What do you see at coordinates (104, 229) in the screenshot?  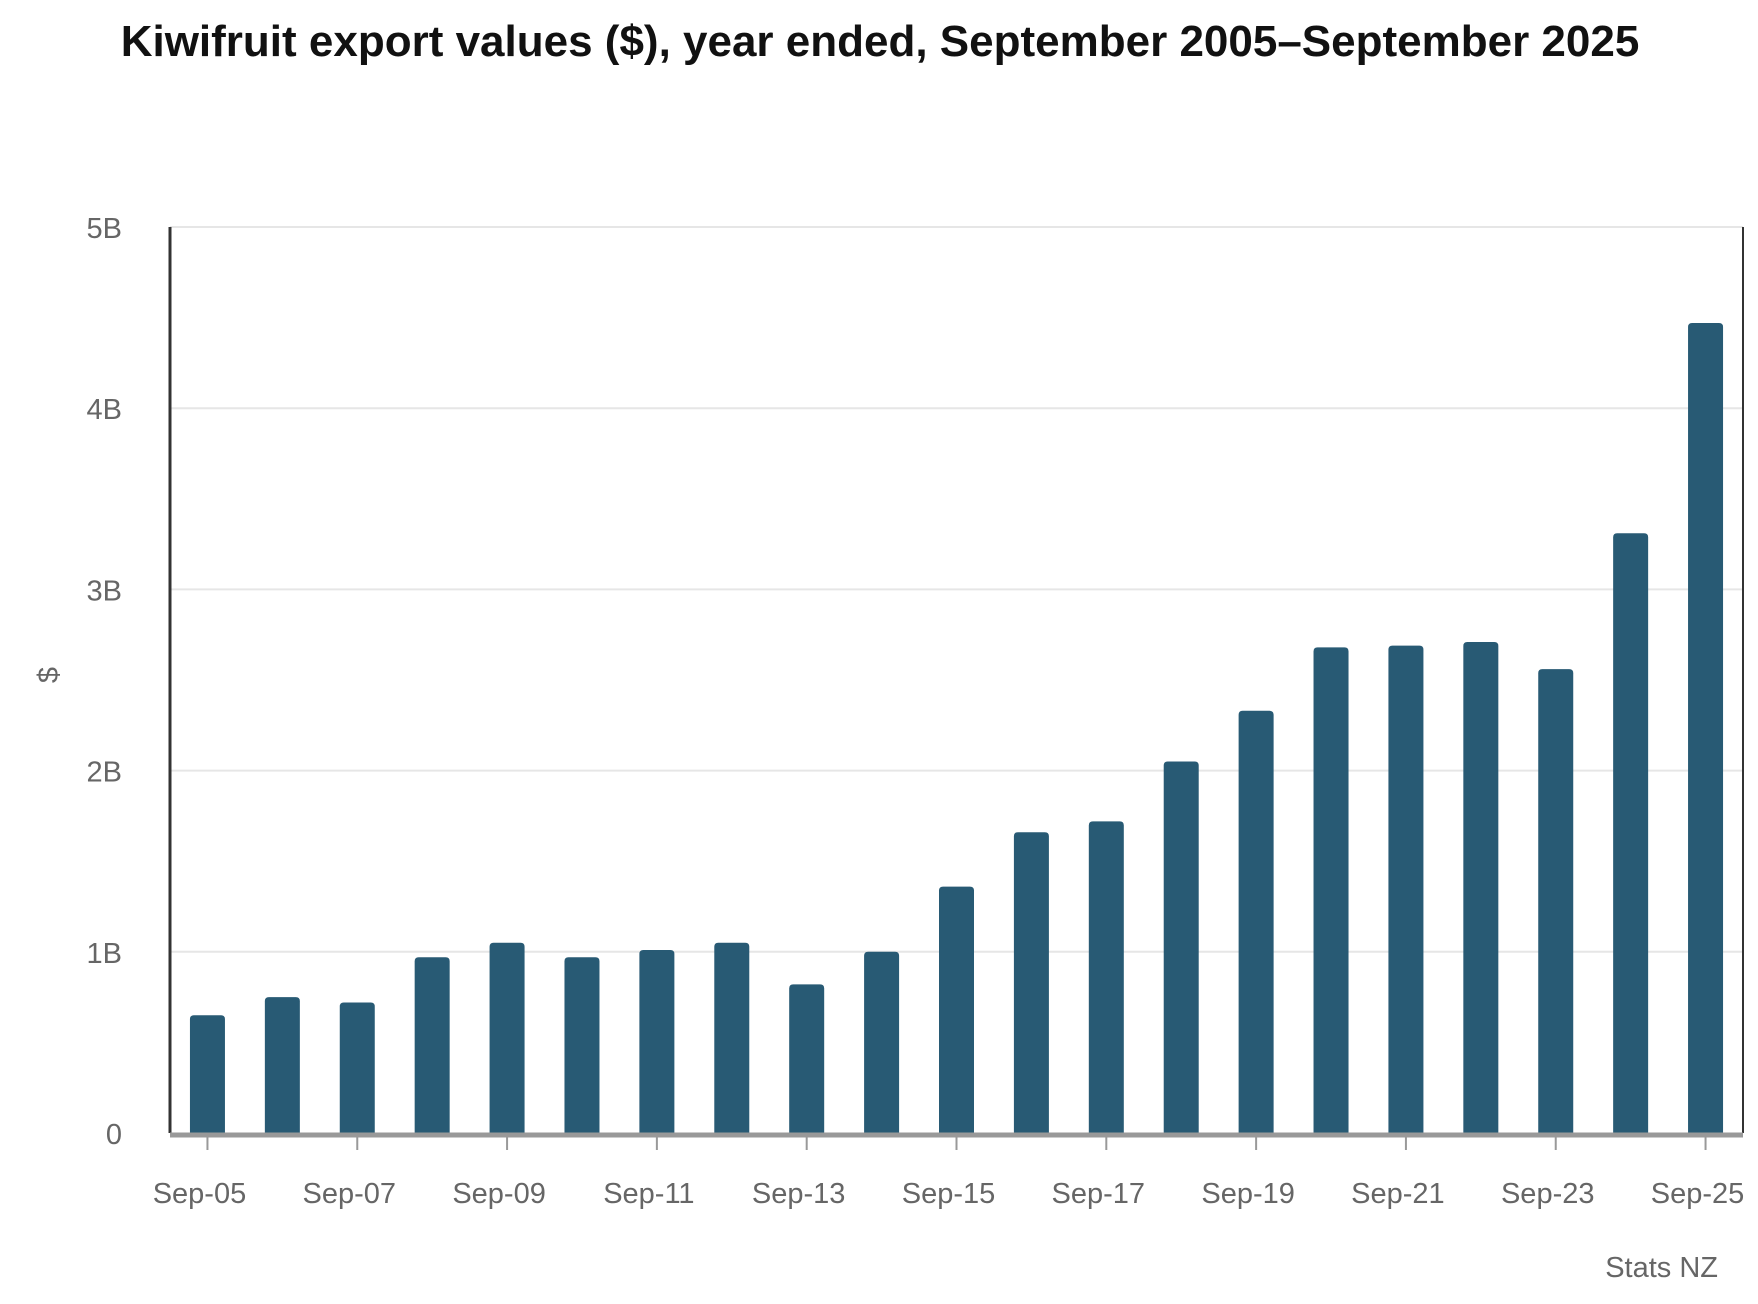 I see `y-tick-label: 5B` at bounding box center [104, 229].